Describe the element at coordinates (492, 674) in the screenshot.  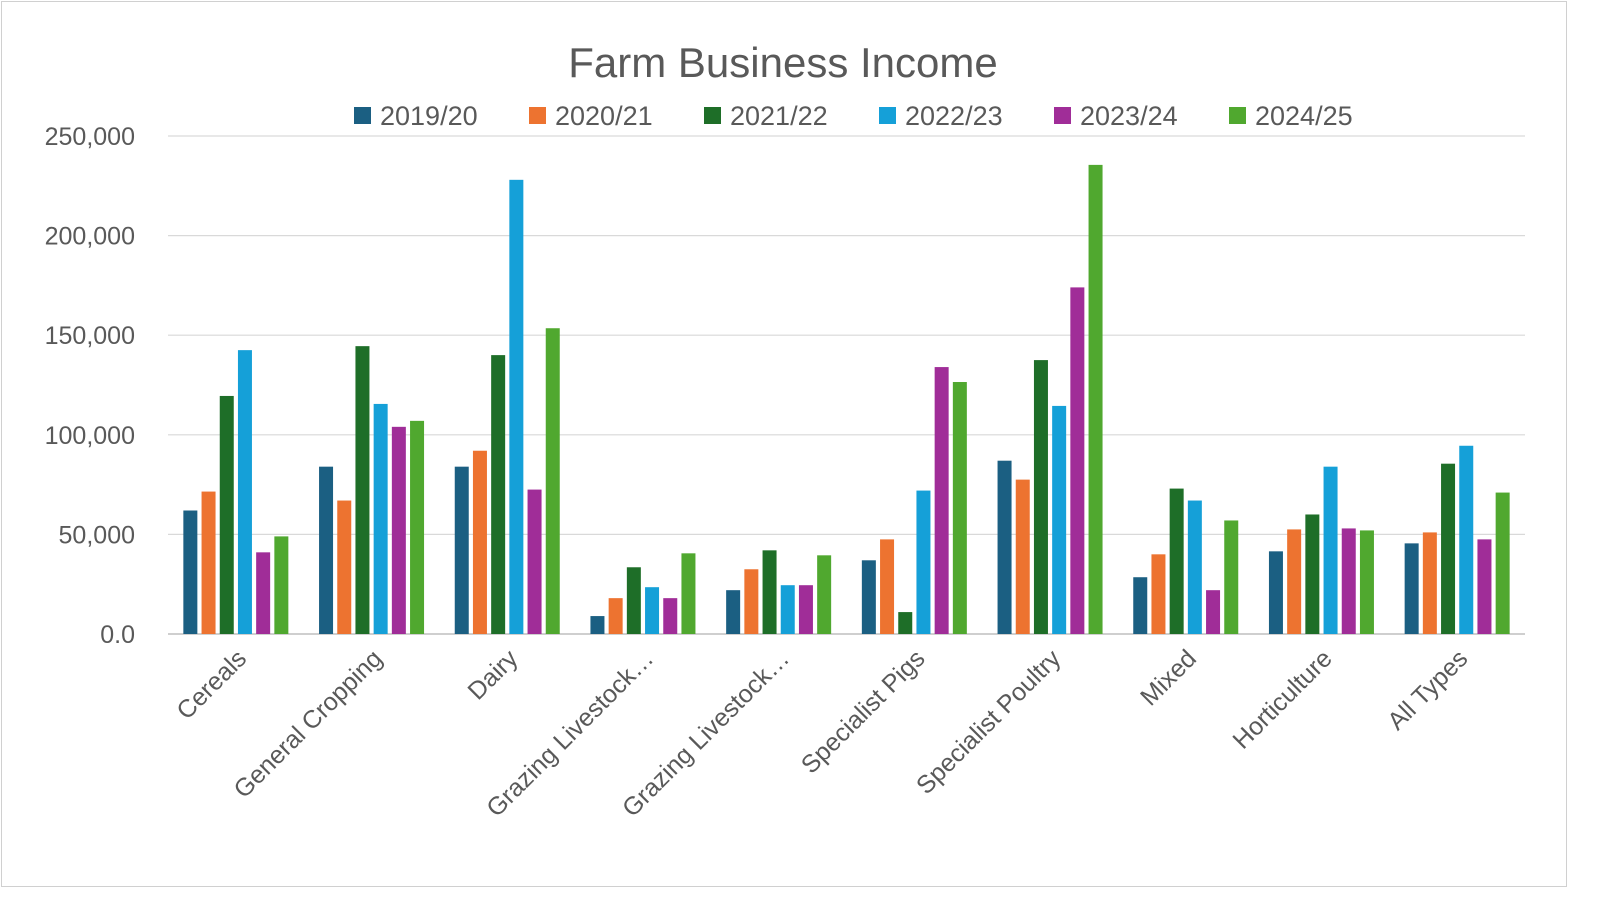
I see `x-tick-label: Dairy` at that location.